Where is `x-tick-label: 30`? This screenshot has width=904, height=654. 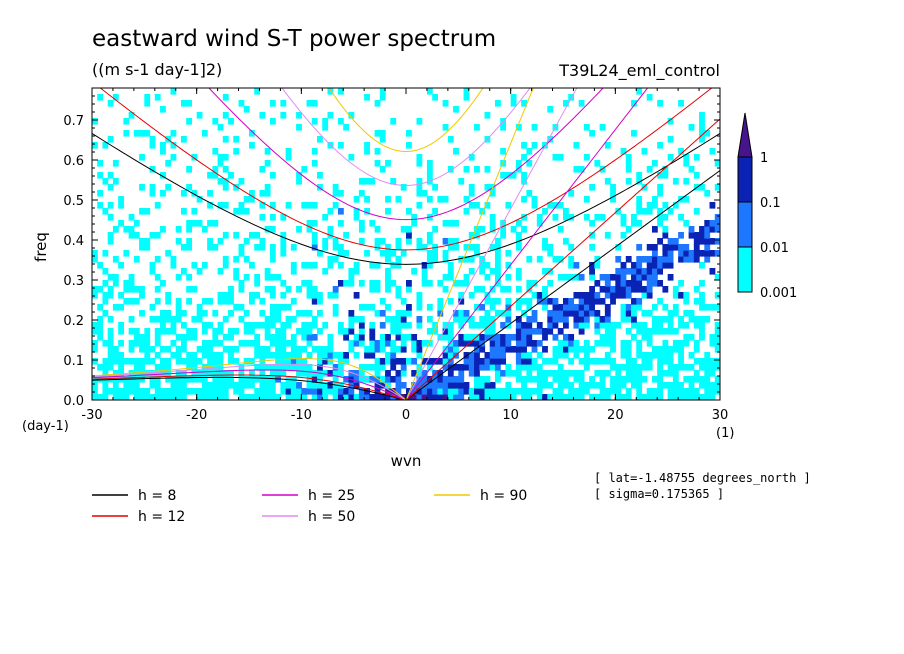 x-tick-label: 30 is located at coordinates (720, 415).